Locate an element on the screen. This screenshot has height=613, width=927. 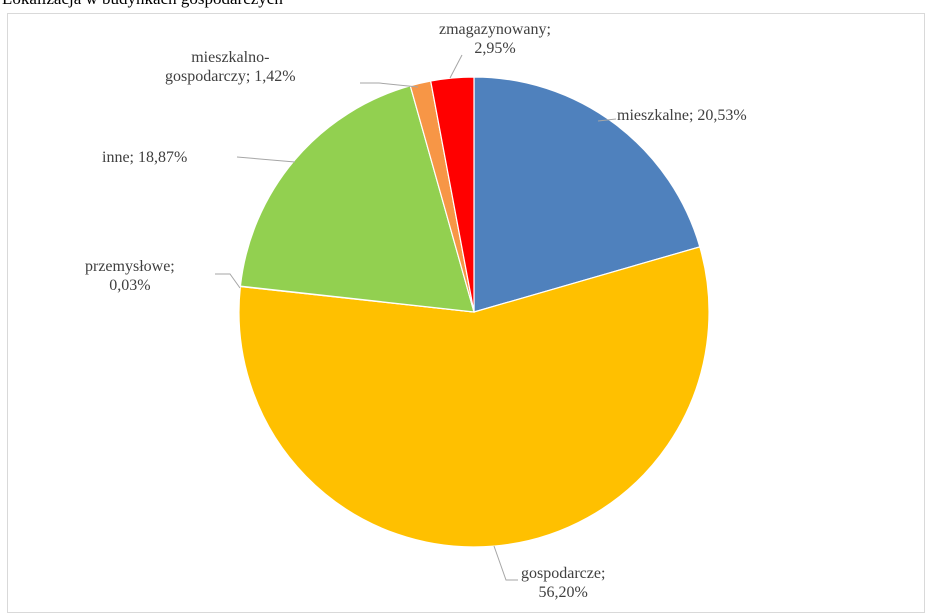
leader-line-przemysłowe is located at coordinates (228, 281).